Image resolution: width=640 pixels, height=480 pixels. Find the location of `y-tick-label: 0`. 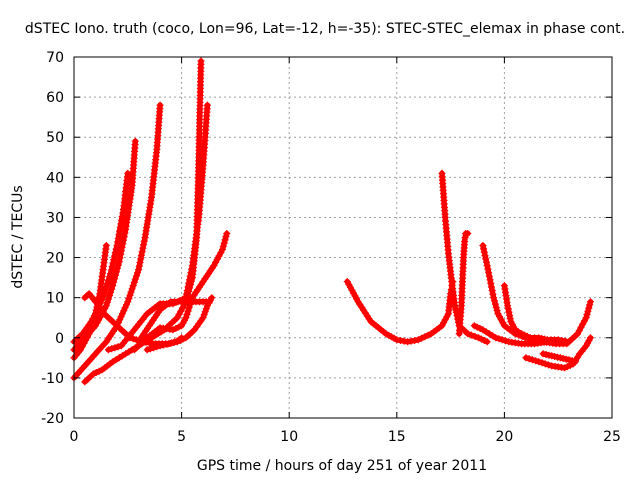

y-tick-label: 0 is located at coordinates (59, 339).